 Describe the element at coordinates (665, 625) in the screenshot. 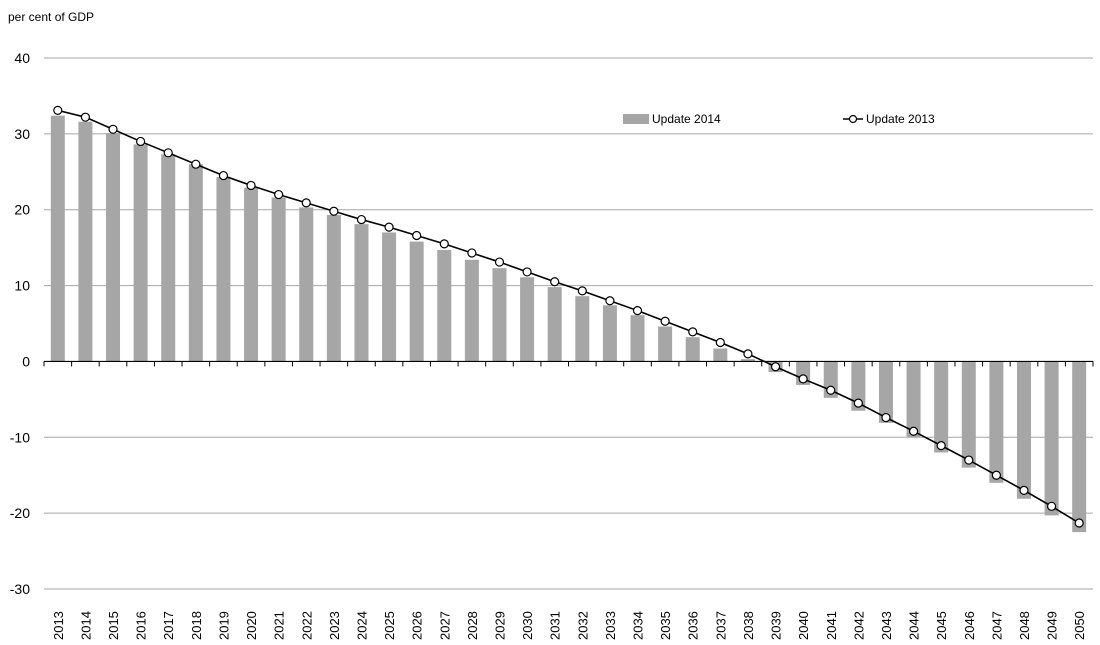

I see `x-tick-label: 2035` at that location.